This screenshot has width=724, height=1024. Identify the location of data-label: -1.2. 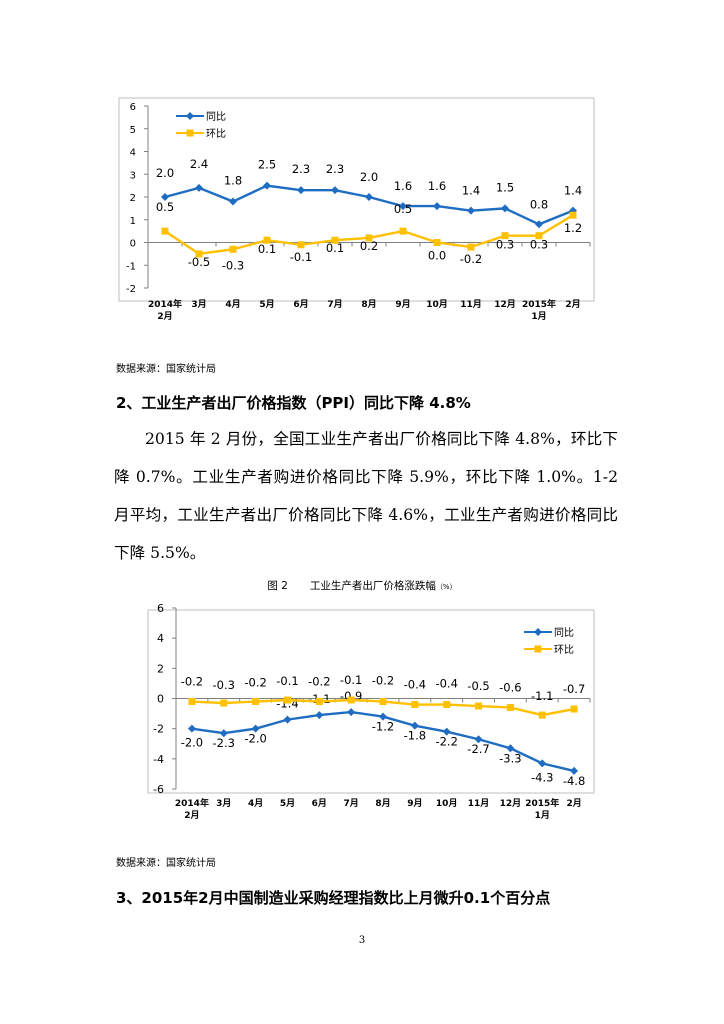
(383, 727).